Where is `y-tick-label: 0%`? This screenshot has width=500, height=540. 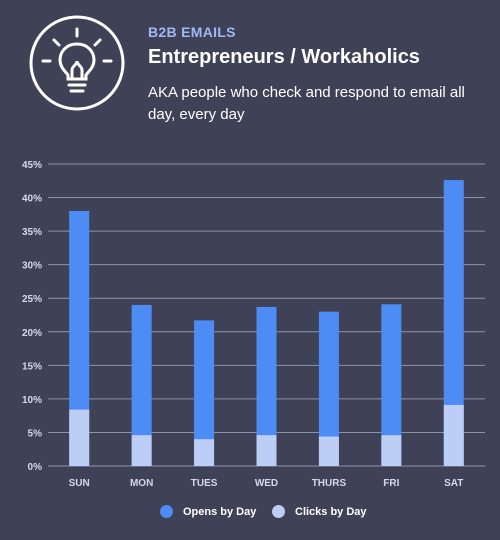 y-tick-label: 0% is located at coordinates (35, 467).